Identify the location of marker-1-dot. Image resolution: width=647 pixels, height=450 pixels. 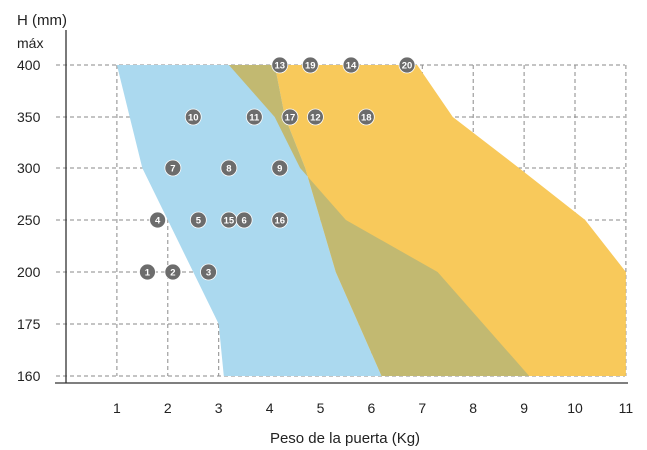
(147, 272).